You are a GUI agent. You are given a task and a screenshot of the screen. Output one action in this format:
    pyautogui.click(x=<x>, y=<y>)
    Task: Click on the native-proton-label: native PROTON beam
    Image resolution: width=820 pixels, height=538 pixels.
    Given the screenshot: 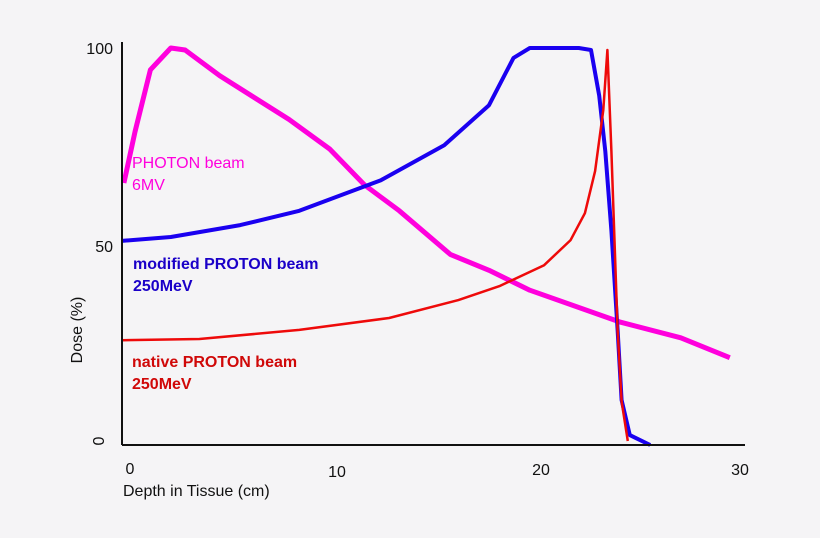 What is the action you would take?
    pyautogui.click(x=214, y=362)
    